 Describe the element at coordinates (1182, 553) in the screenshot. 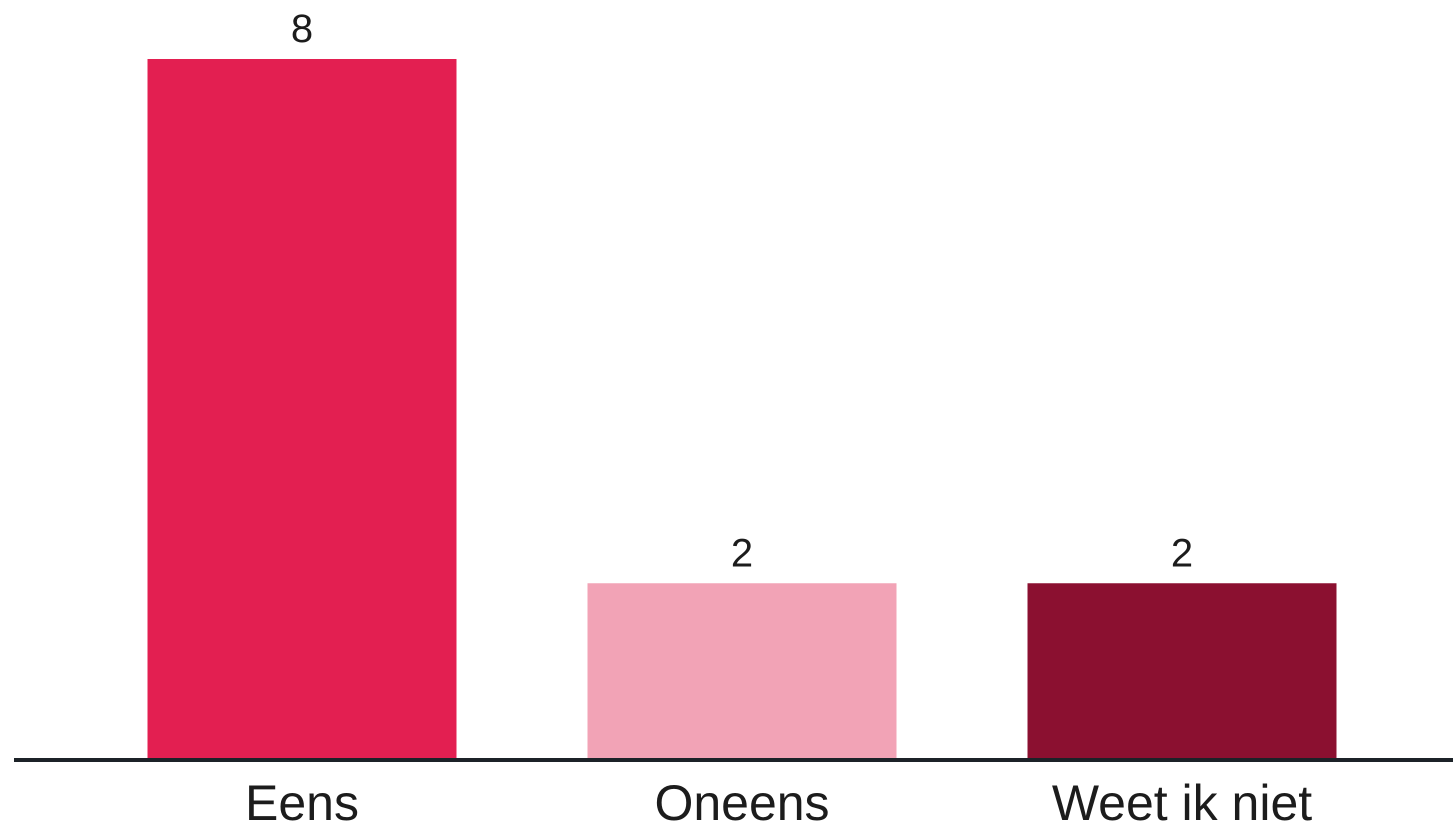

I see `value-label-2: 2` at that location.